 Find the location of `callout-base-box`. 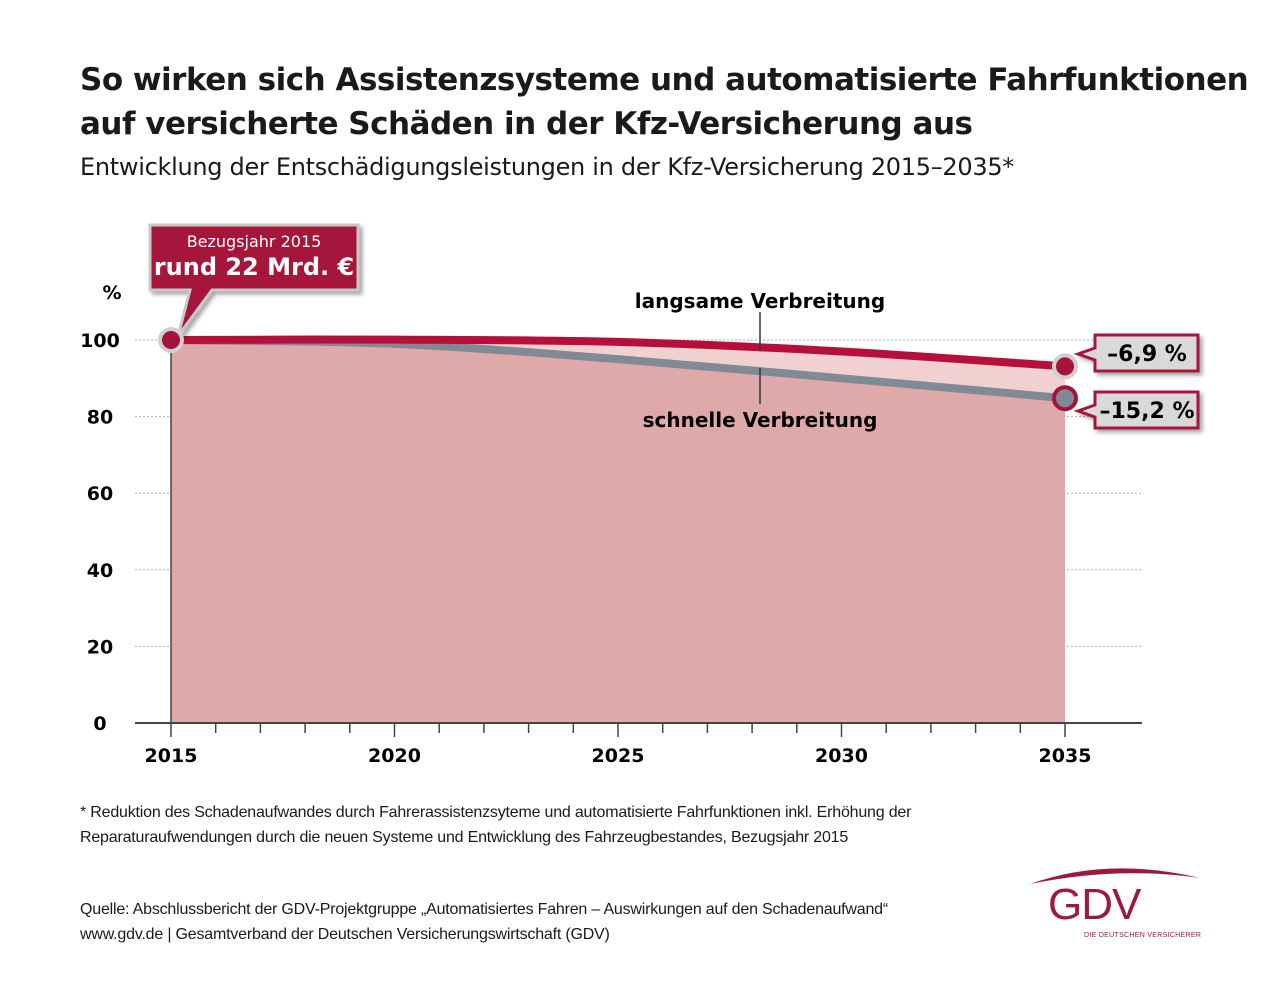

callout-base-box is located at coordinates (254, 280).